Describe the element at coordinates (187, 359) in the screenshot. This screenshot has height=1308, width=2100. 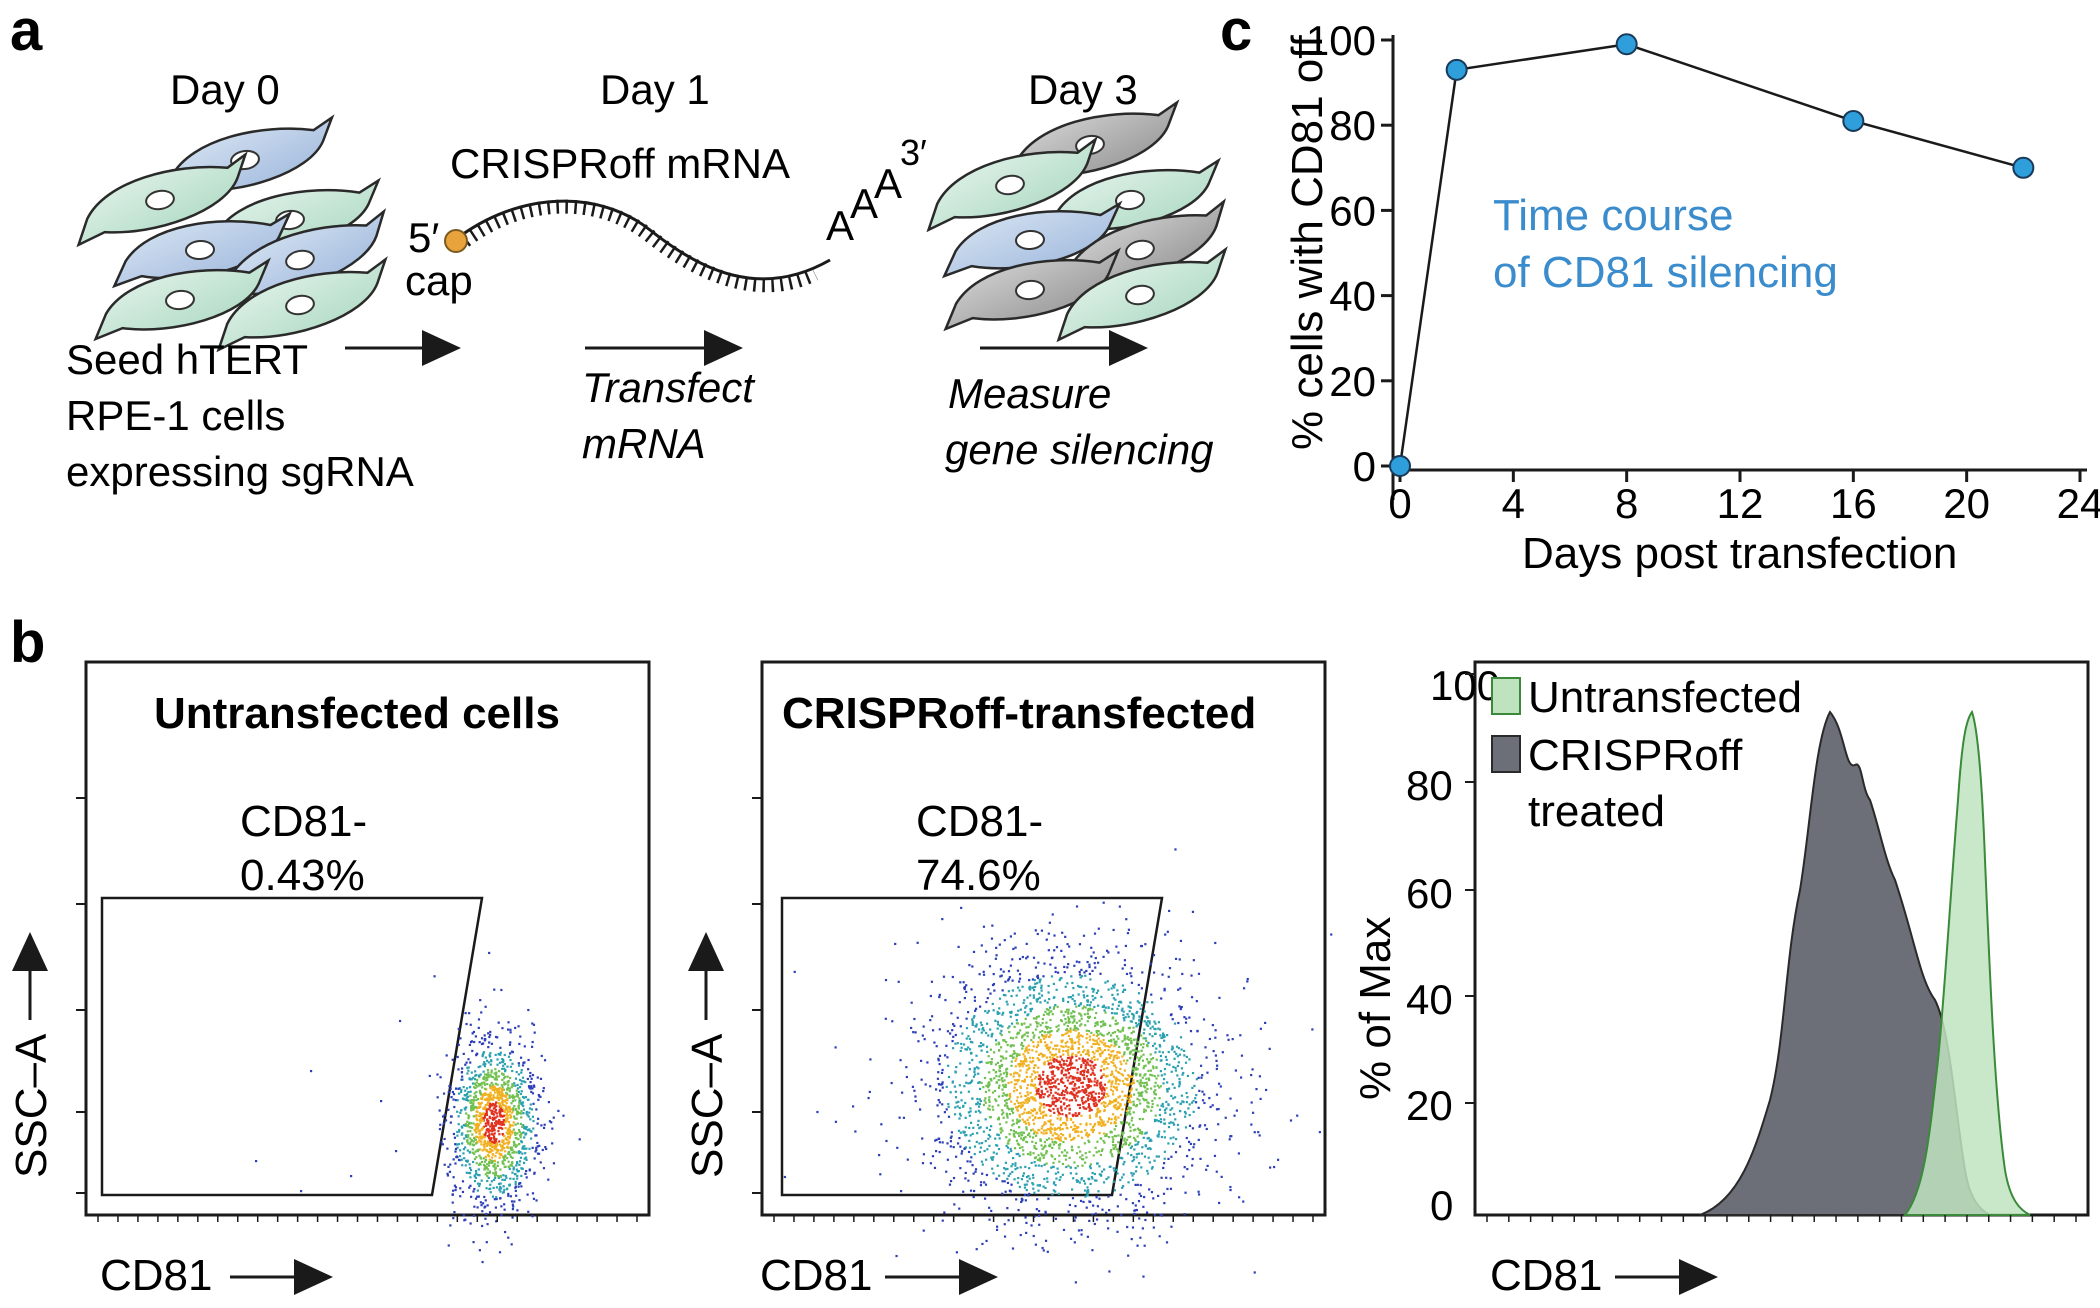
I see `svg-text: Seed hTERT` at that location.